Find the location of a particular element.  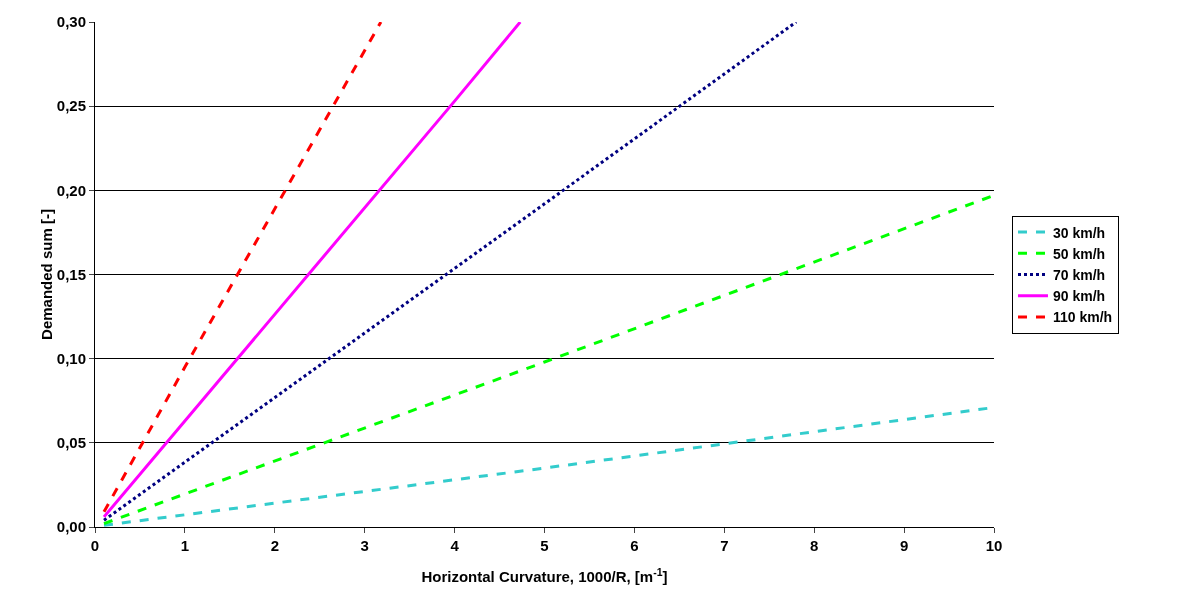

x-tick-label: 0 is located at coordinates (95, 545).